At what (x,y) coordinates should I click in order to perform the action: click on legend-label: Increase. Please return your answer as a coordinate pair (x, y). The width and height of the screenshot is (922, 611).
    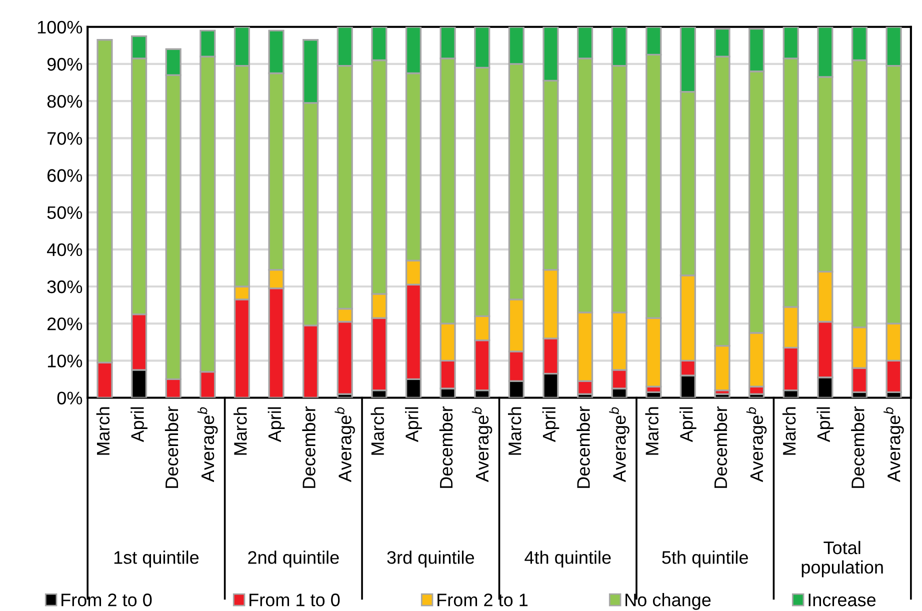
    Looking at the image, I should click on (842, 600).